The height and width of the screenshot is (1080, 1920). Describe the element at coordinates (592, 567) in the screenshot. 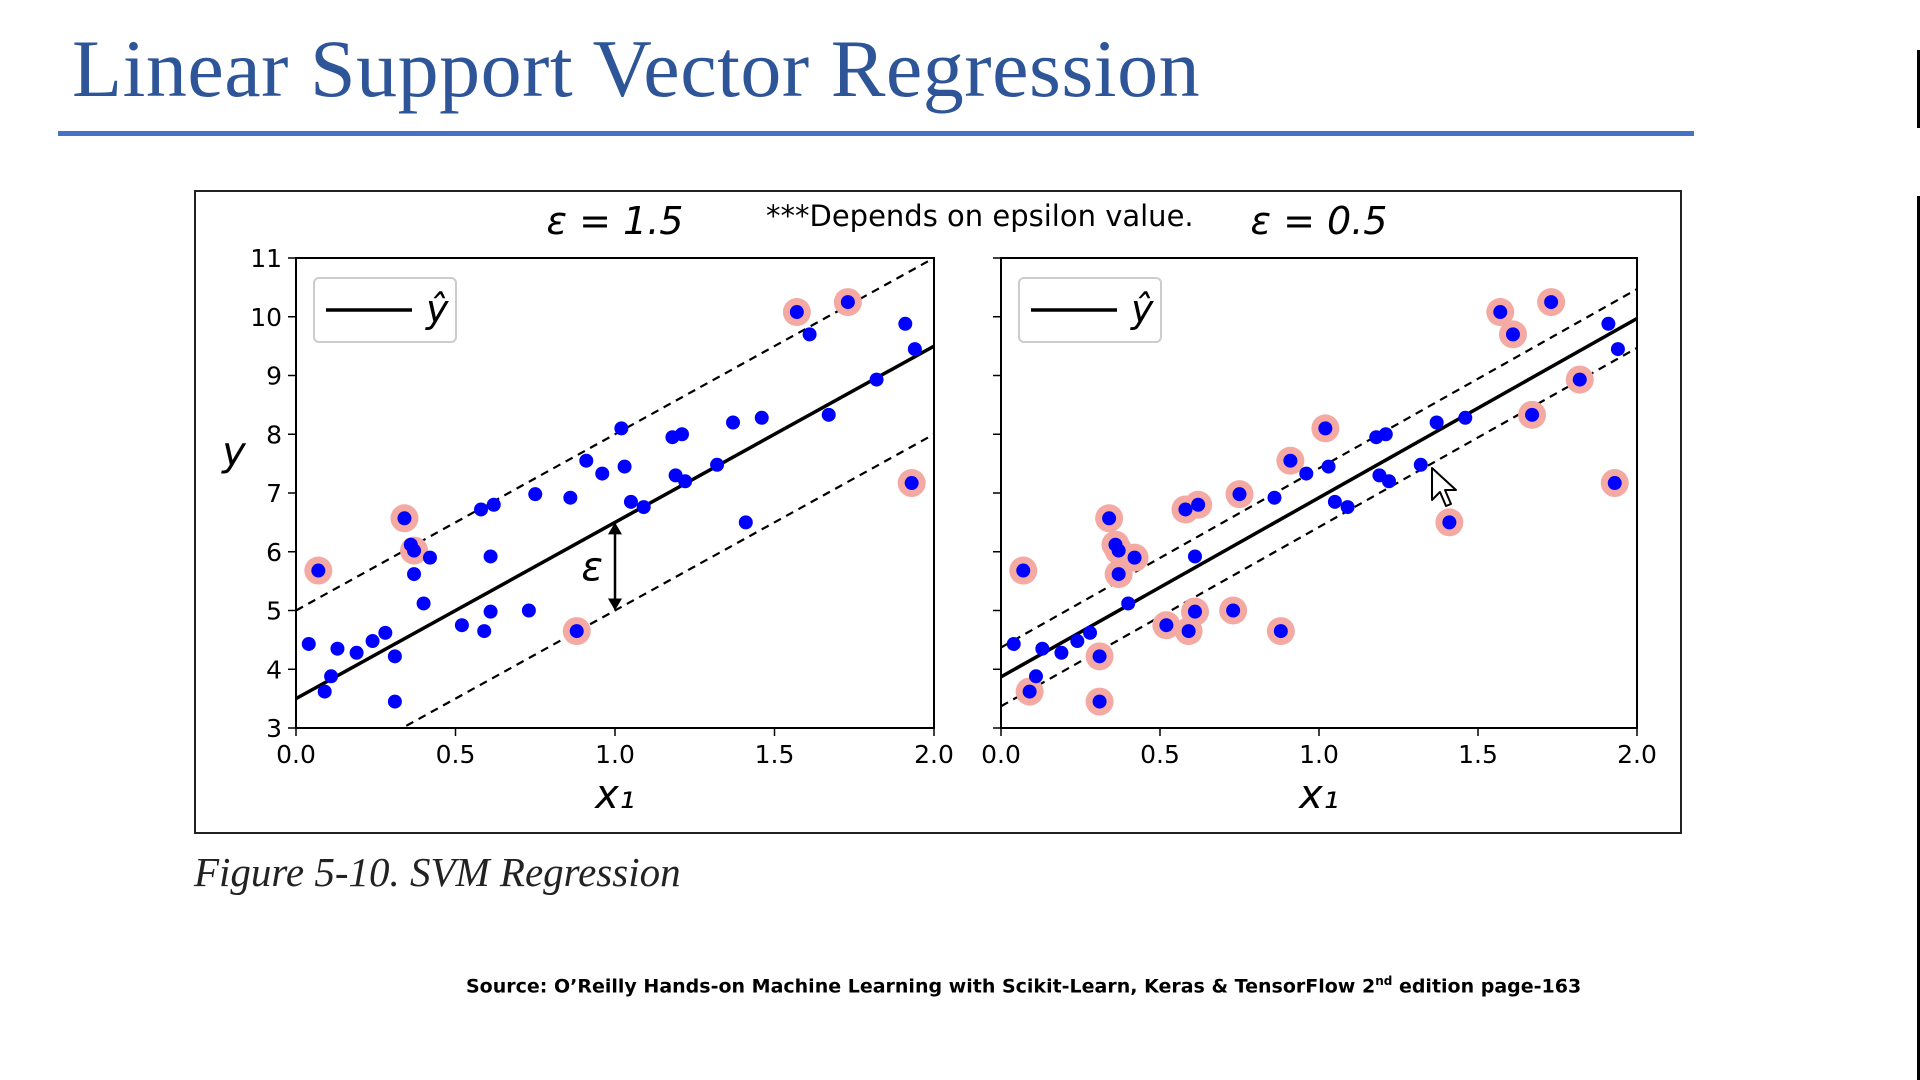

I see `epsilon-label: ε` at that location.